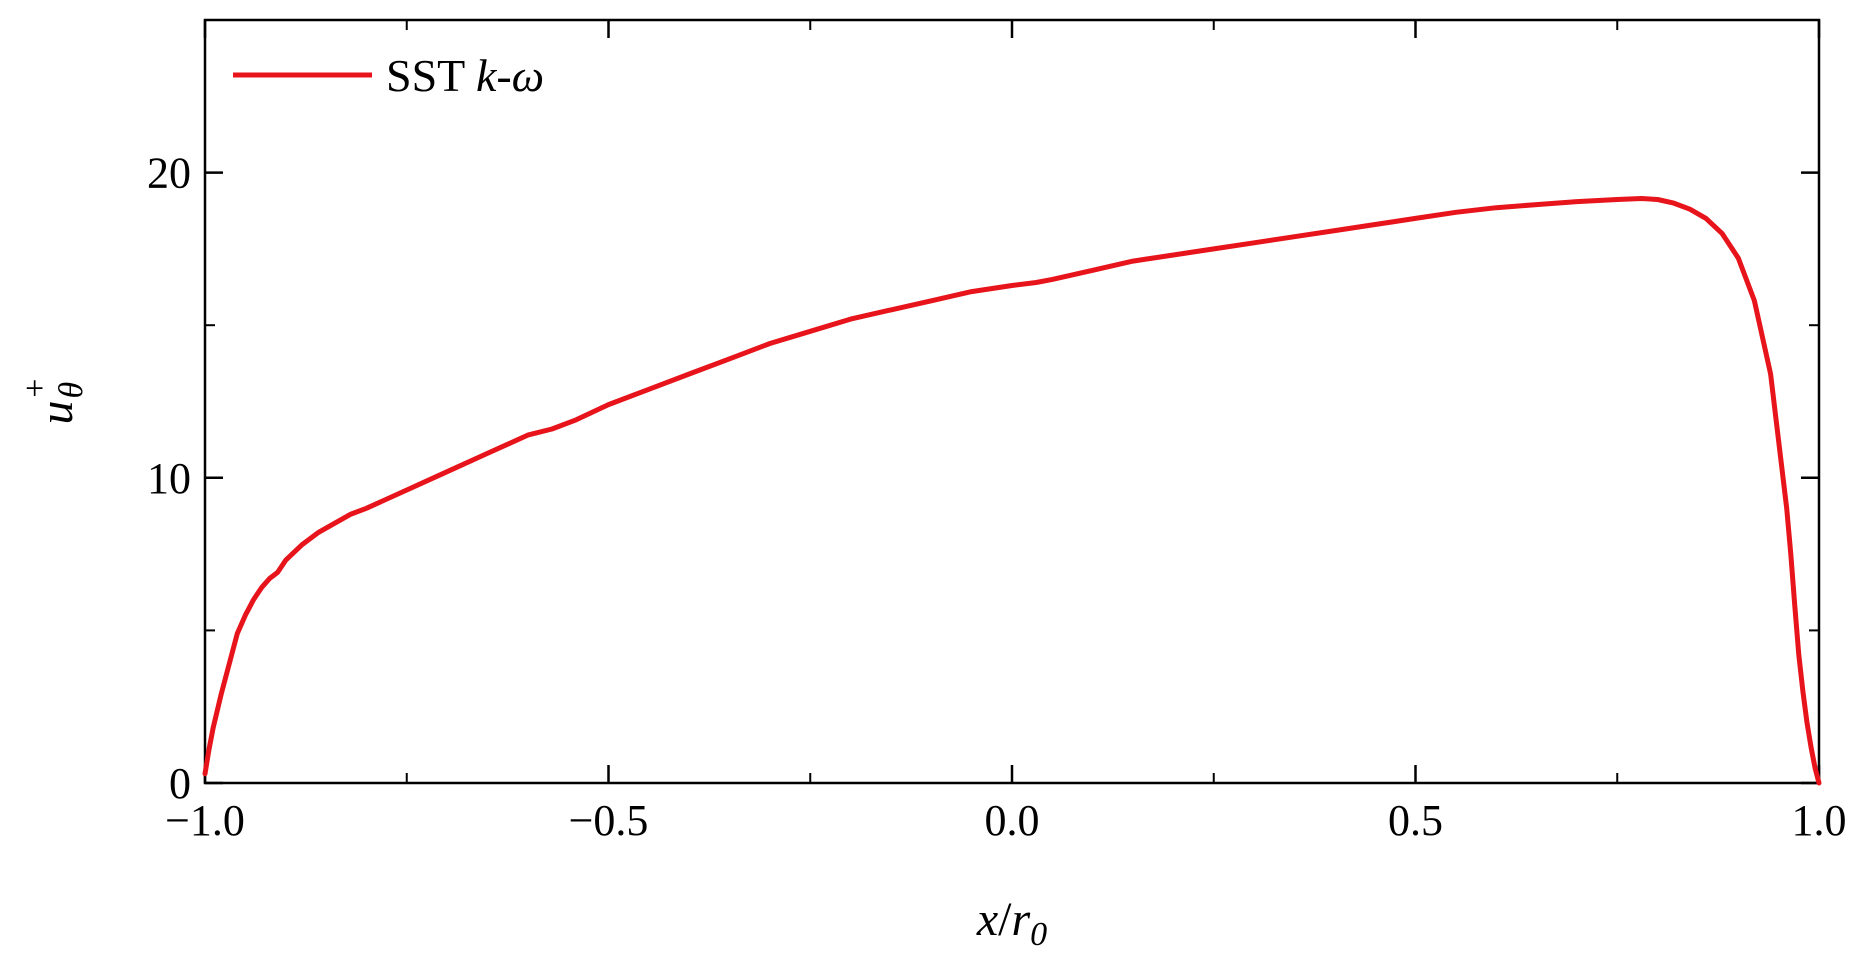 The width and height of the screenshot is (1866, 957). I want to click on y-tick-label: 0, so click(180, 783).